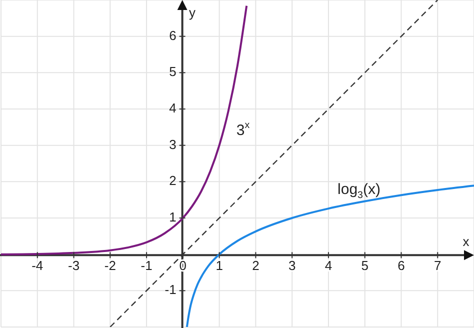 This screenshot has width=474, height=328. I want to click on y-tick-label: -1, so click(170, 290).